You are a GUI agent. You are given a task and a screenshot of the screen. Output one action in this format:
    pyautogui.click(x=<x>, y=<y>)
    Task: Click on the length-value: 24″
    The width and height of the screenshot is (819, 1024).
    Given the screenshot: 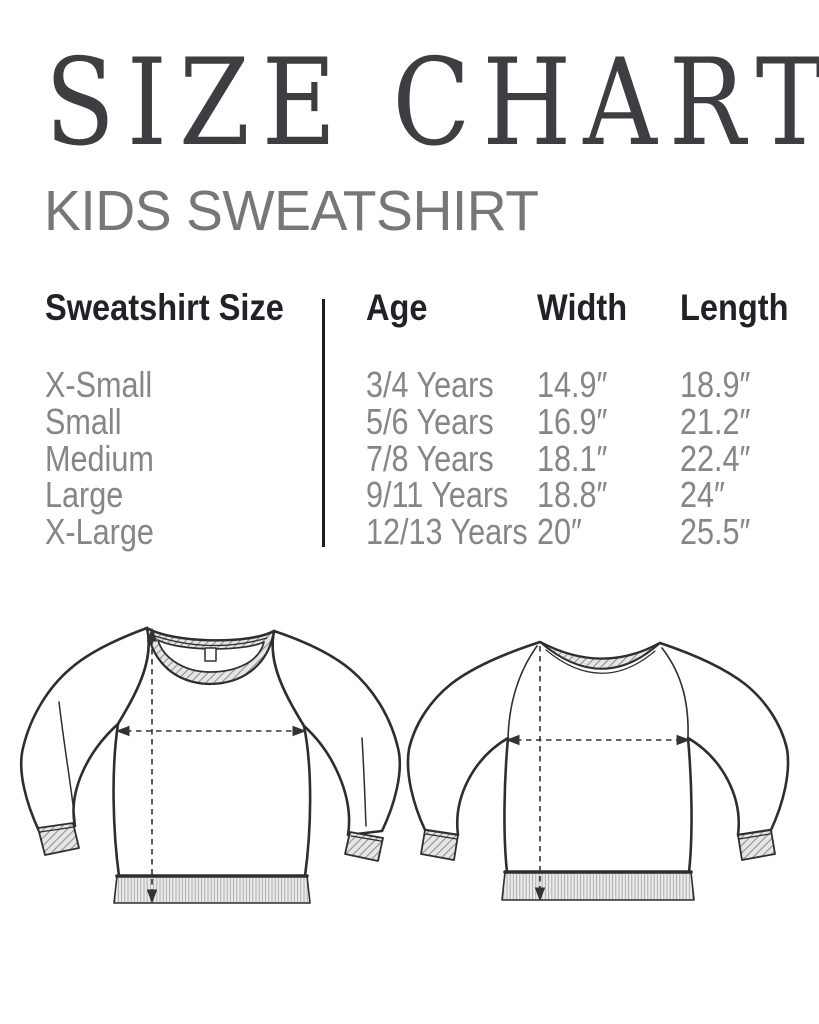 What is the action you would take?
    pyautogui.click(x=702, y=494)
    